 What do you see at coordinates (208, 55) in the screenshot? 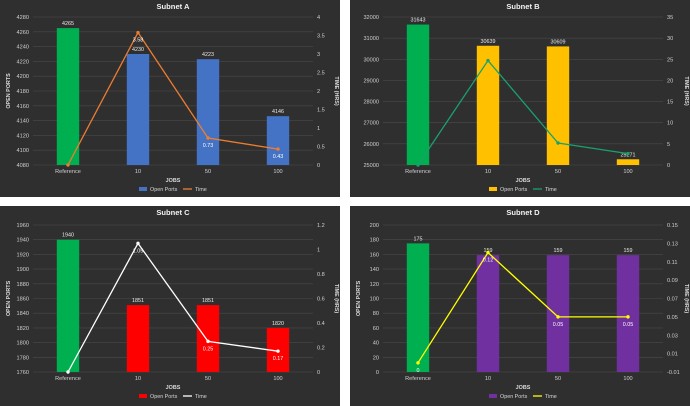
I see `subnet-a-bar-value-label: 4223` at bounding box center [208, 55].